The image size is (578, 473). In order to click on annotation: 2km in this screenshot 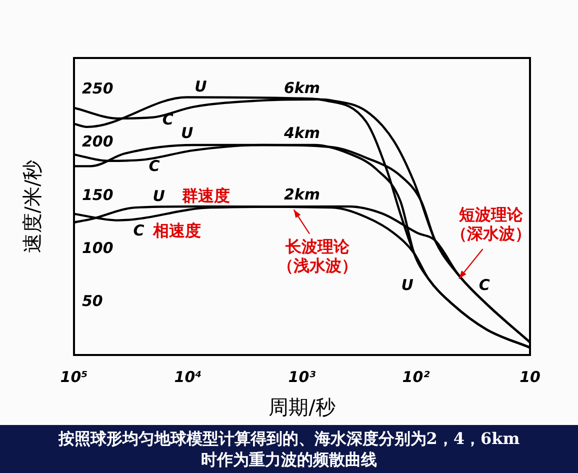, I will do `click(302, 195)`.